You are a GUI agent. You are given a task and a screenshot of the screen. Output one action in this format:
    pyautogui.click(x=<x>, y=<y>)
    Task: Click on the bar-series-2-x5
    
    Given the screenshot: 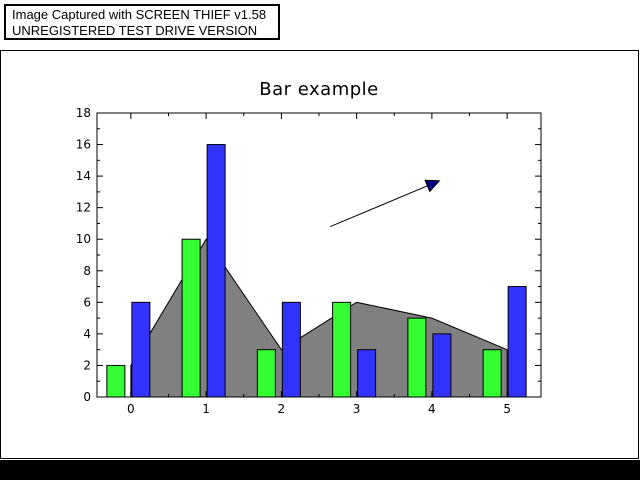 What is the action you would take?
    pyautogui.click(x=517, y=342)
    